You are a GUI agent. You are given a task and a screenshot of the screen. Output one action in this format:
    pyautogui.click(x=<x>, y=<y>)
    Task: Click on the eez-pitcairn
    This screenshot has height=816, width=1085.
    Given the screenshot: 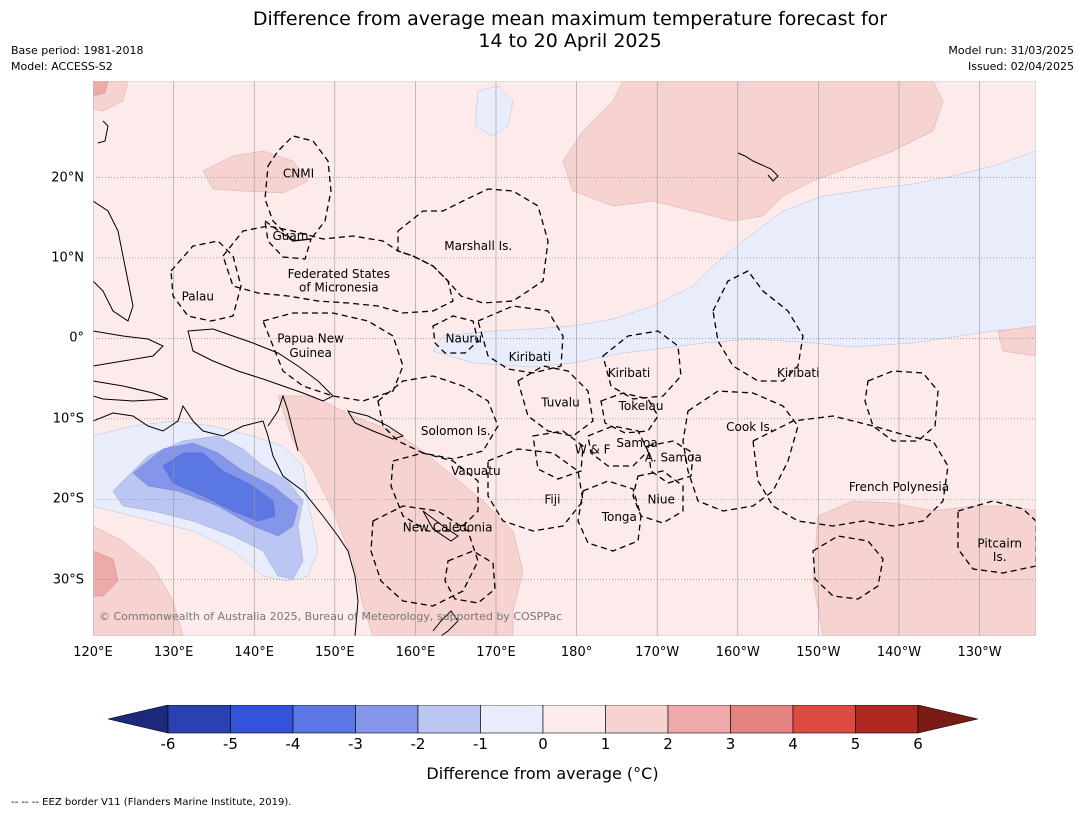 What is the action you would take?
    pyautogui.click(x=996, y=537)
    